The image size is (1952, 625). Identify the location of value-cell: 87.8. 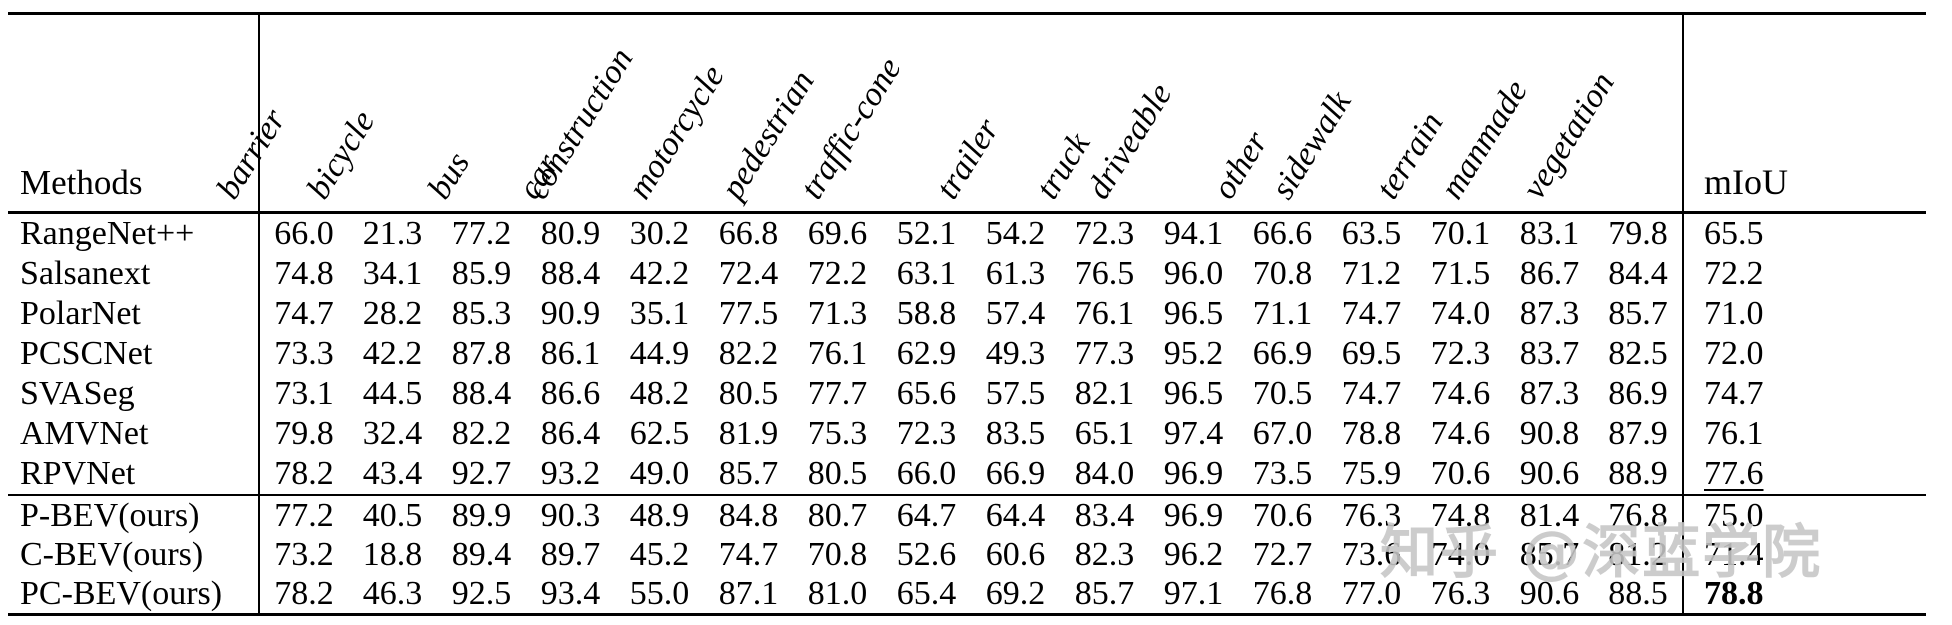
(481, 353).